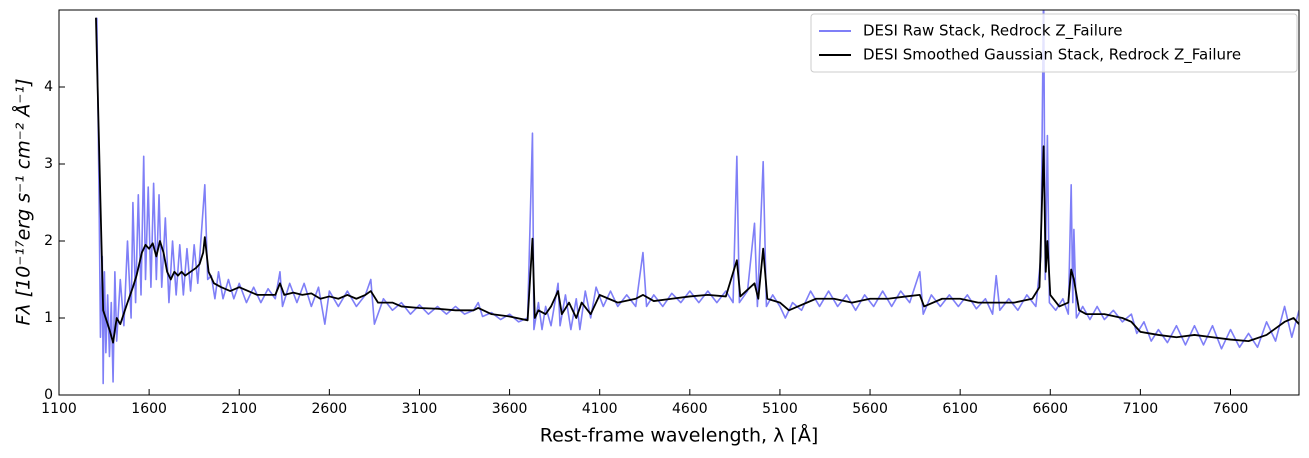 Image resolution: width=1309 pixels, height=458 pixels. What do you see at coordinates (48, 395) in the screenshot?
I see `y-tick-label: 0` at bounding box center [48, 395].